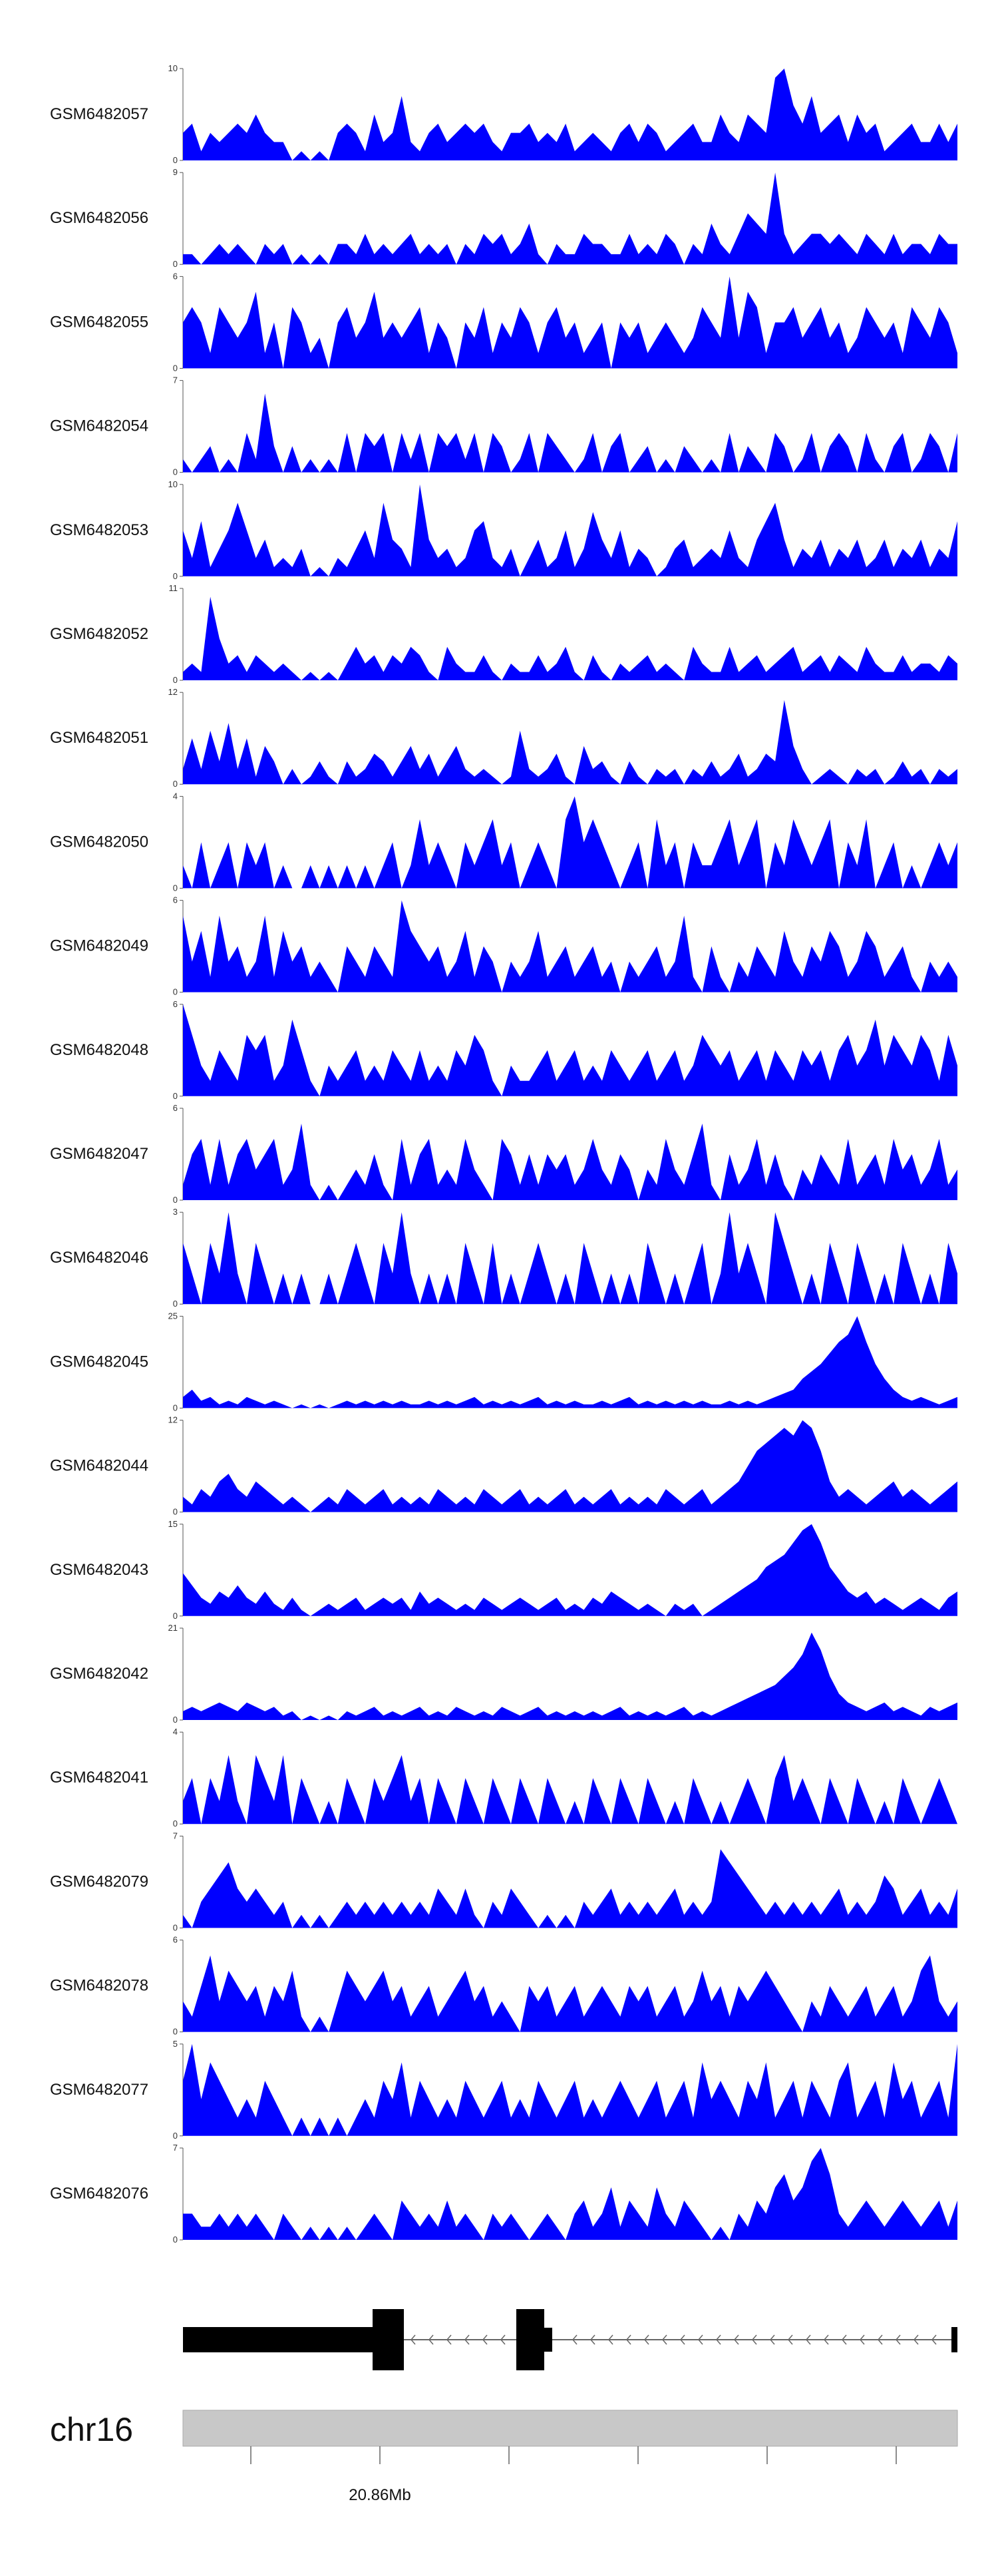  What do you see at coordinates (173, 1628) in the screenshot?
I see `y-max-label: 21` at bounding box center [173, 1628].